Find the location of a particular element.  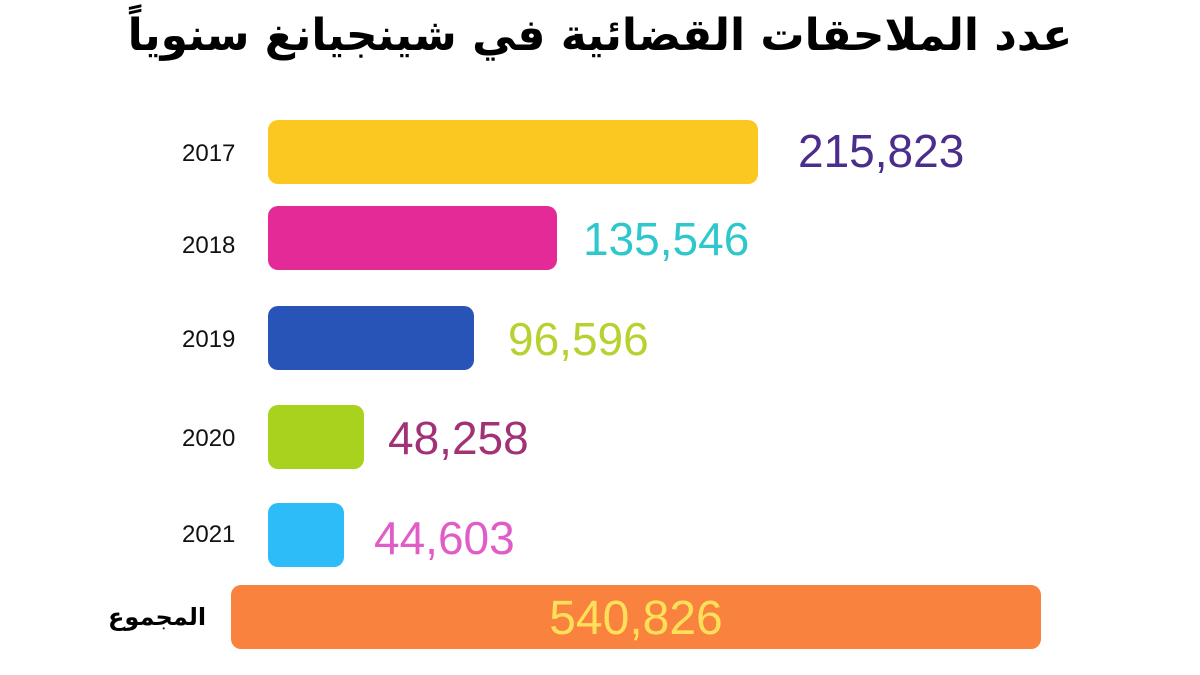

year-label: 2017 is located at coordinates (209, 153).